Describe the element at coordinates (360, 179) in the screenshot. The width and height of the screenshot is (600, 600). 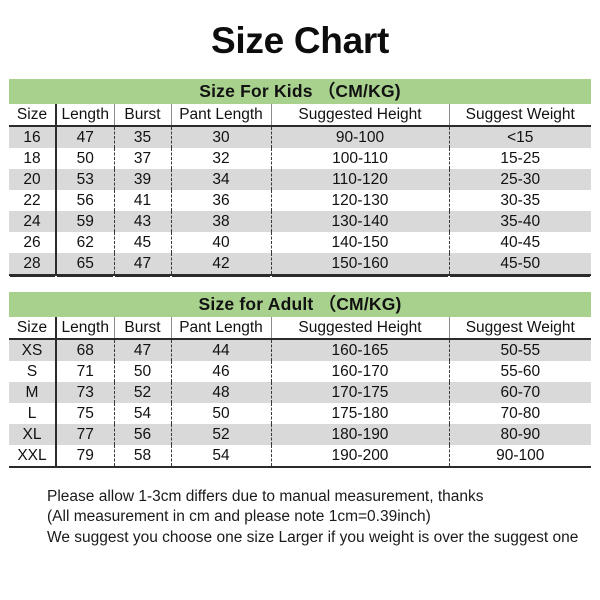
I see `cell-suggested-height: 110-120` at that location.